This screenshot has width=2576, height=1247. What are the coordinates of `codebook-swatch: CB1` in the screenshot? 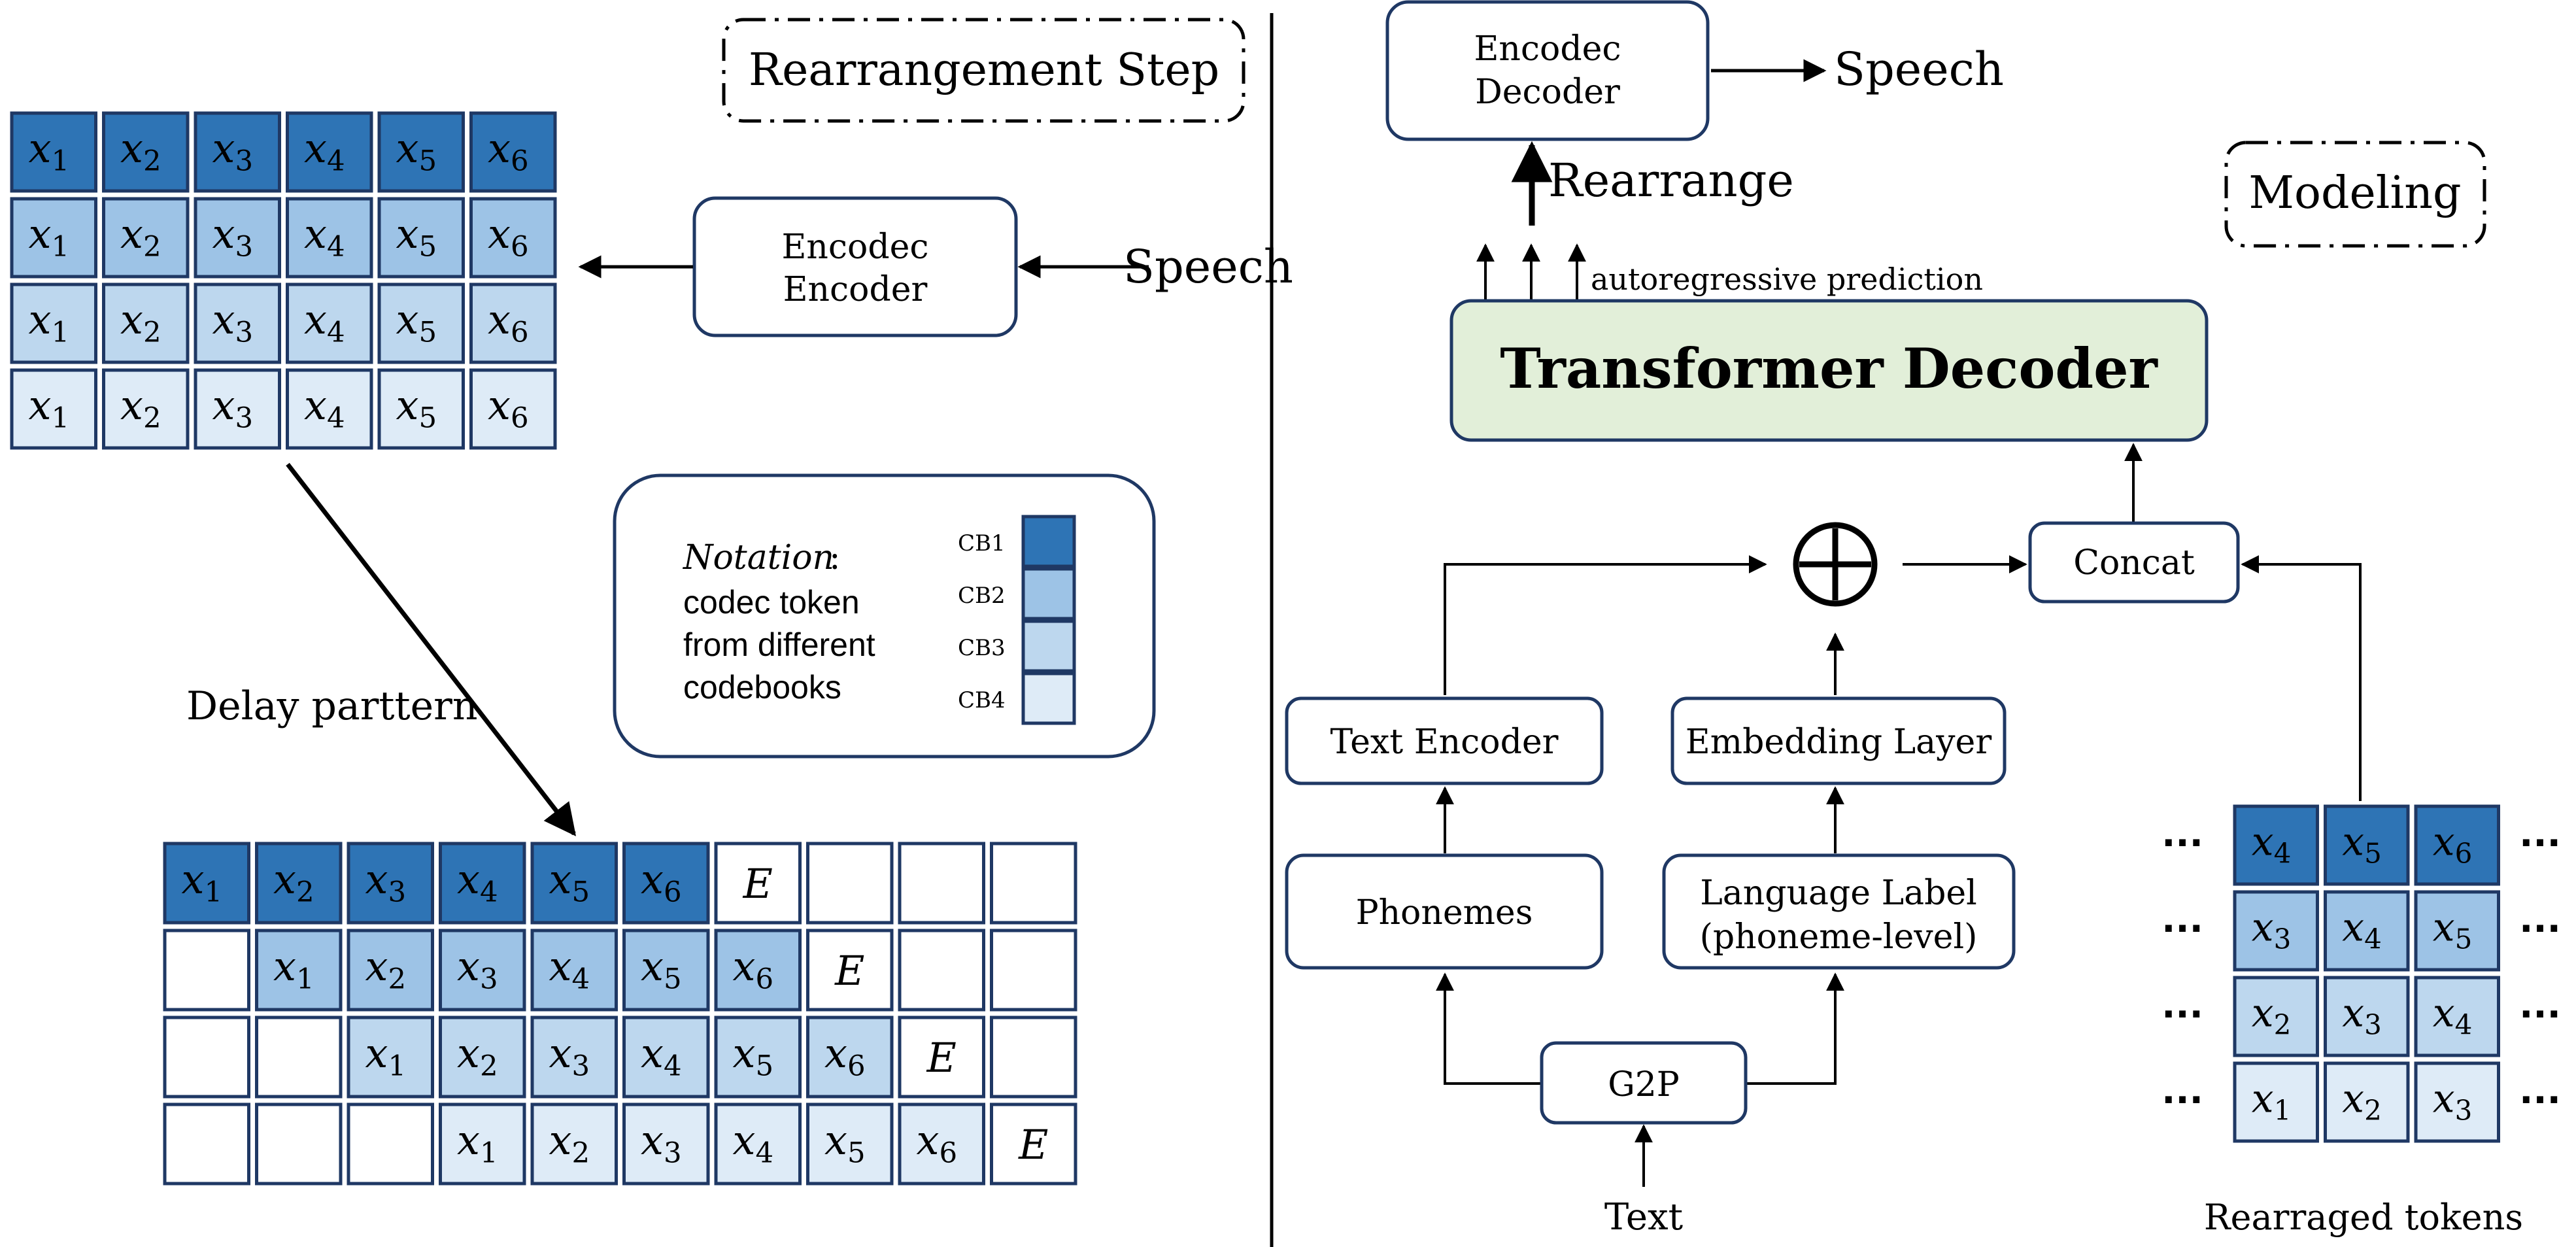 It's located at (1017, 541).